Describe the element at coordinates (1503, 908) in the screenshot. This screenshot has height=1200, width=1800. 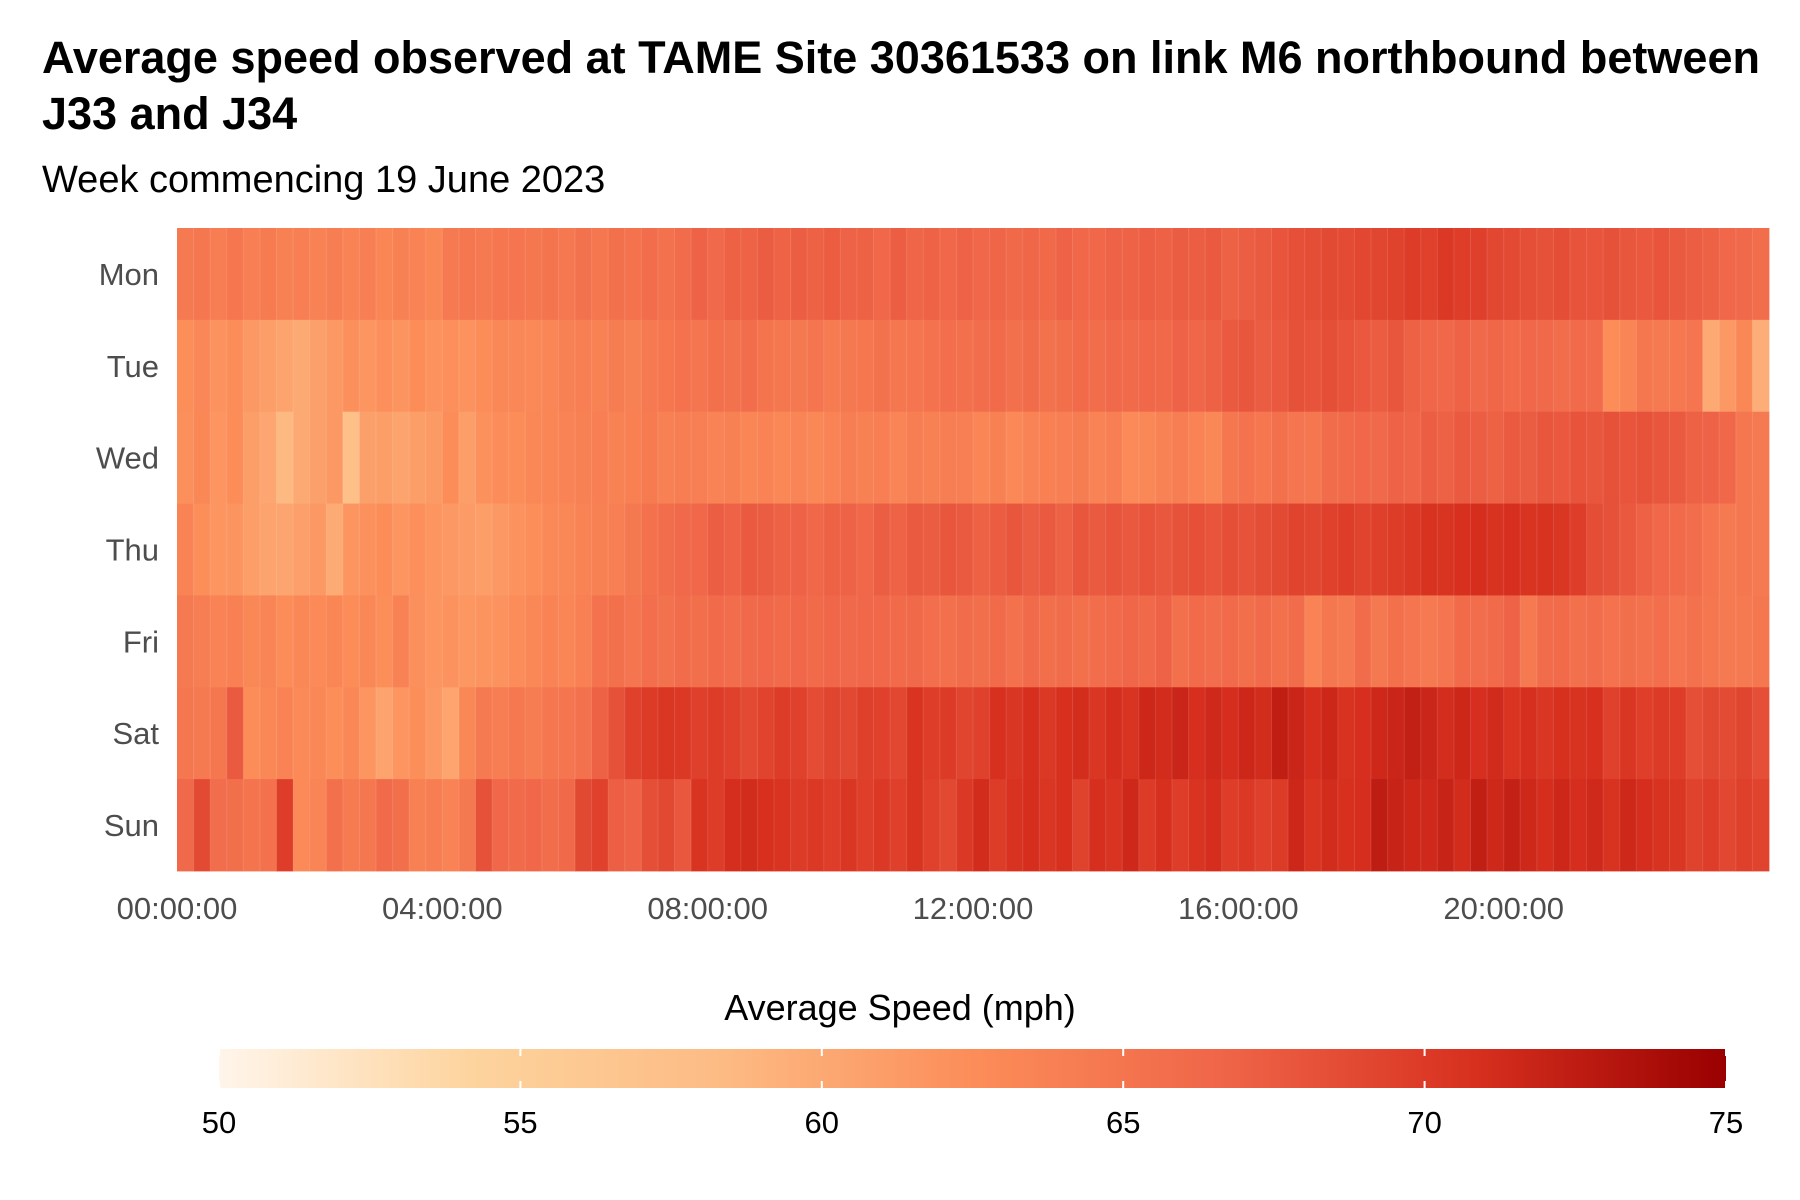
I see `x-tick-label: 20:00:00` at that location.